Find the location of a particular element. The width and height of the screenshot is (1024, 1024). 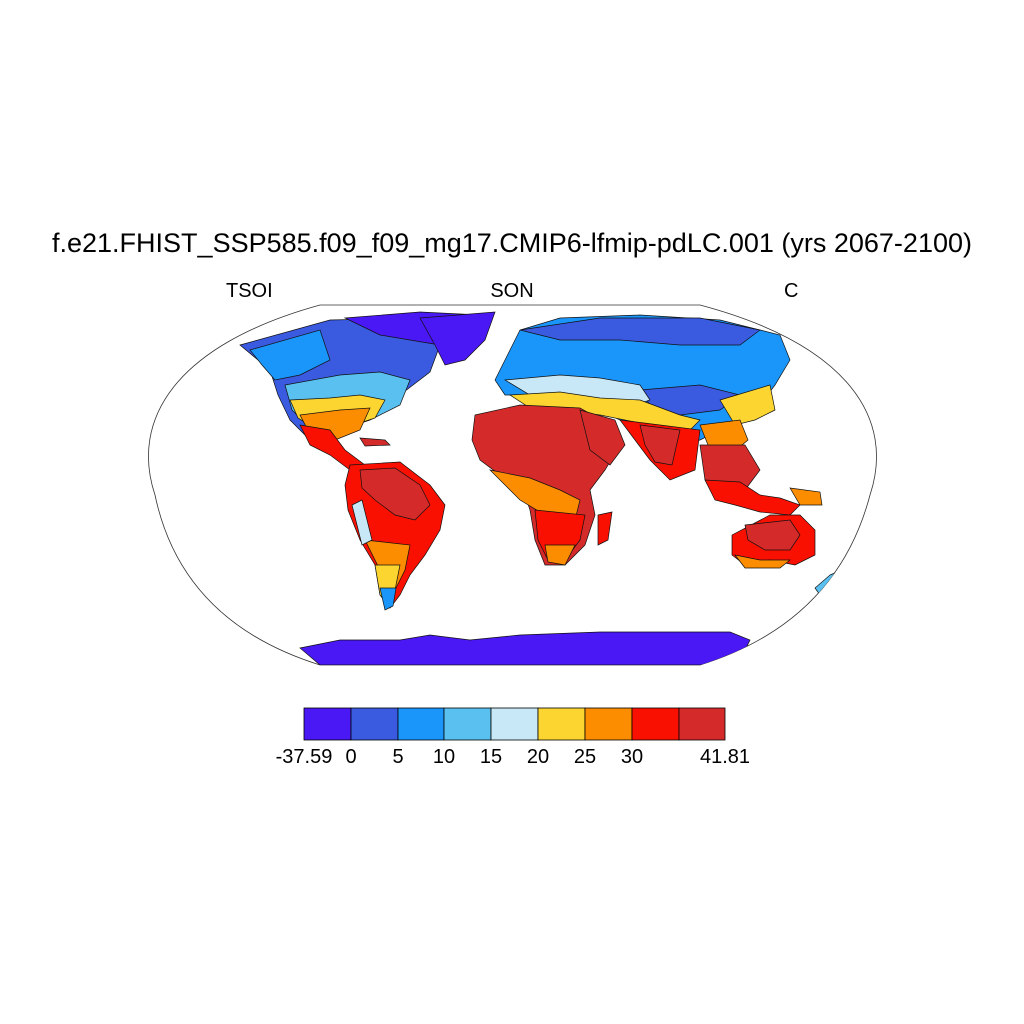

caribbean-islands is located at coordinates (375, 442).